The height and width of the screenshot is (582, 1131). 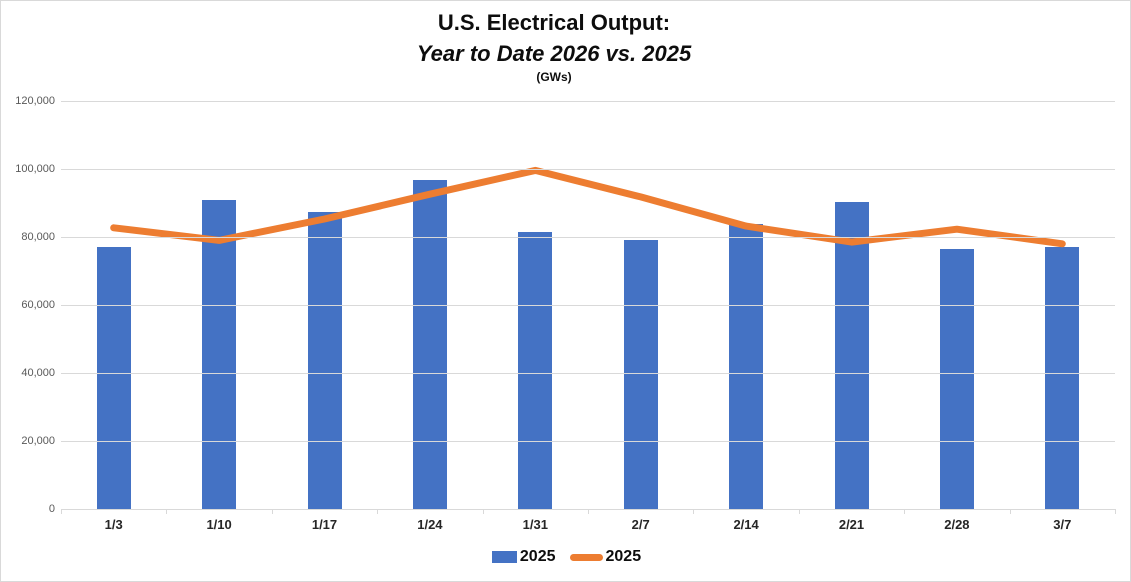 I want to click on legend: 2025 2025, so click(x=565, y=557).